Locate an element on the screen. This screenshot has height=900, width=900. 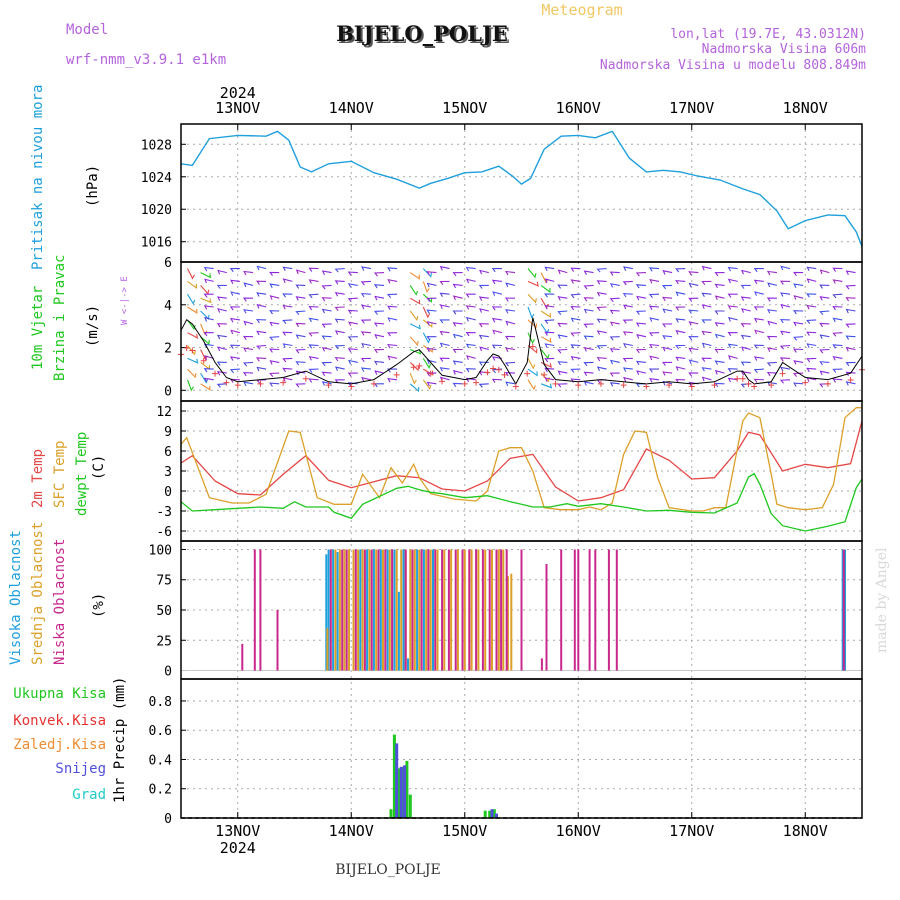
legend-graupel: Grad is located at coordinates (89, 795).